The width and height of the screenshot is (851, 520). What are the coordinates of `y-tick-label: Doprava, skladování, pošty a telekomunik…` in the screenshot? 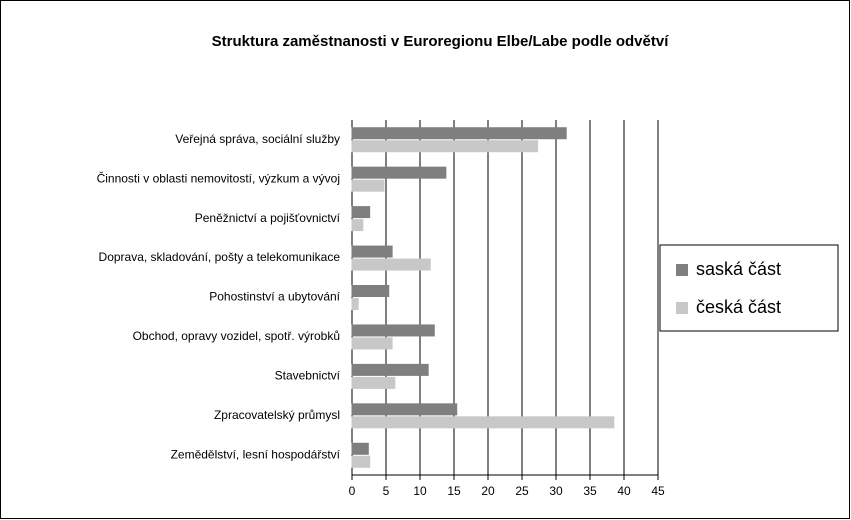 It's located at (220, 257).